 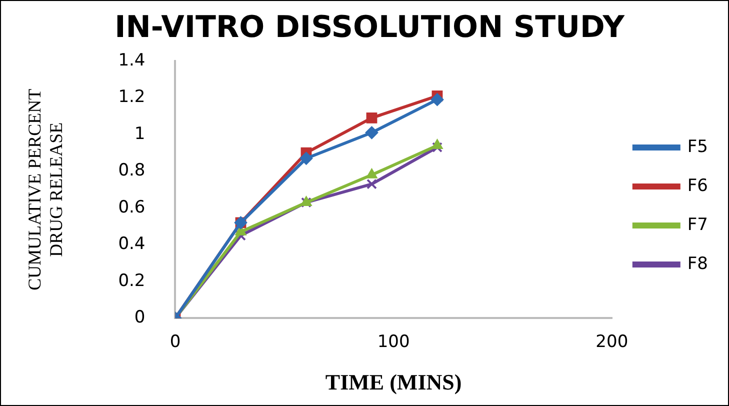 What do you see at coordinates (132, 60) in the screenshot?
I see `y-tick-label: 1.4` at bounding box center [132, 60].